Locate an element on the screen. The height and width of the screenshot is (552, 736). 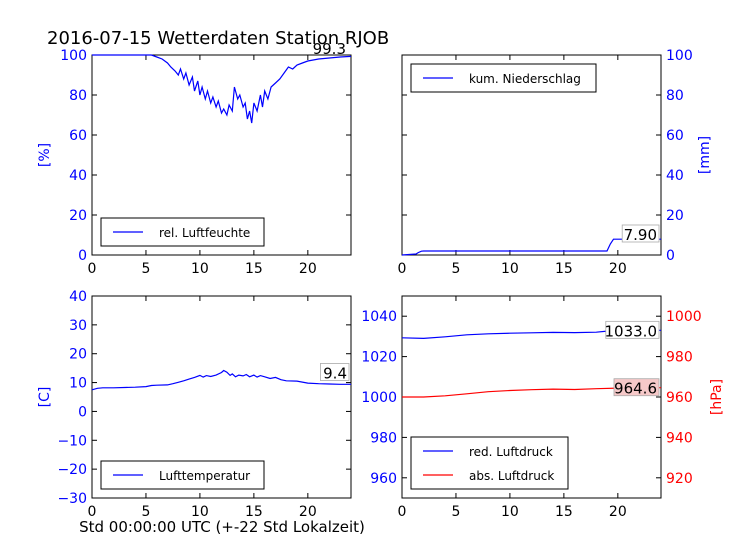
y-axis-label: [%] is located at coordinates (45, 155).